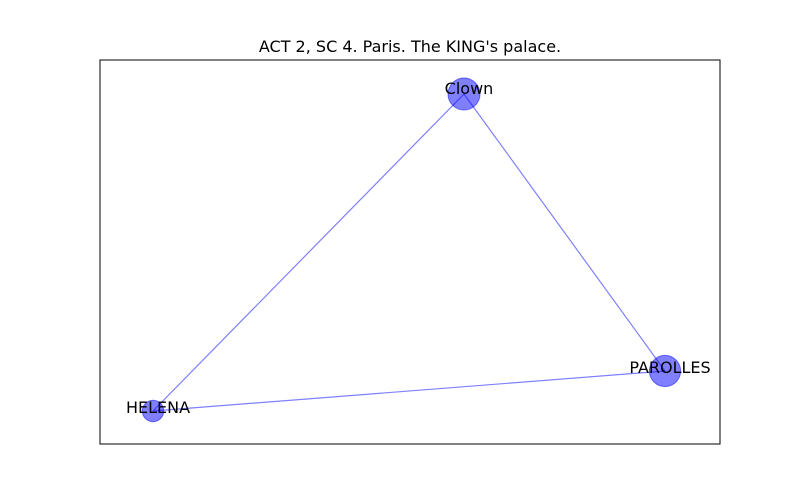  What do you see at coordinates (564, 232) in the screenshot?
I see `edge-clown-parolles` at bounding box center [564, 232].